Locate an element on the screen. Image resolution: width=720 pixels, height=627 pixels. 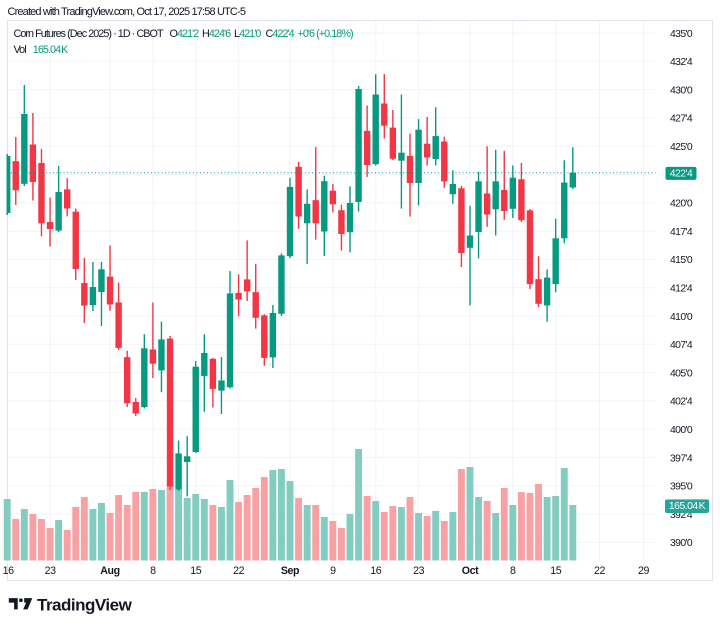
svg-text: Vol is located at coordinates (20, 50).